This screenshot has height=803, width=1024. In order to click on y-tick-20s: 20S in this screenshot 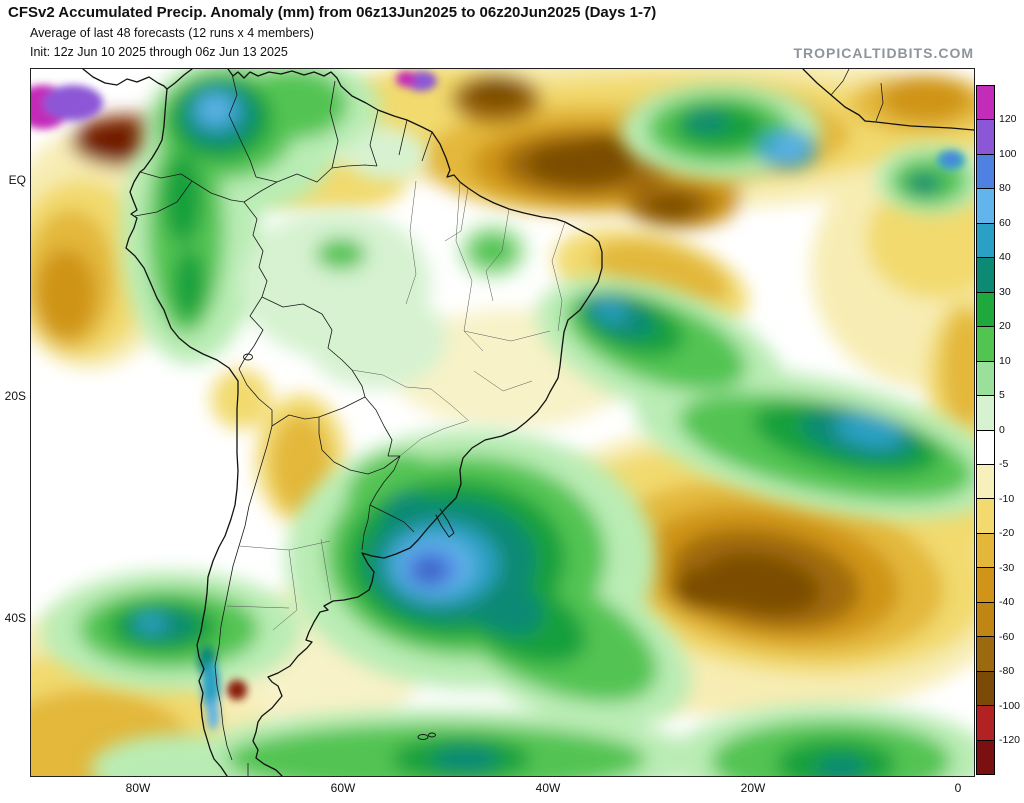, I will do `click(15, 396)`.